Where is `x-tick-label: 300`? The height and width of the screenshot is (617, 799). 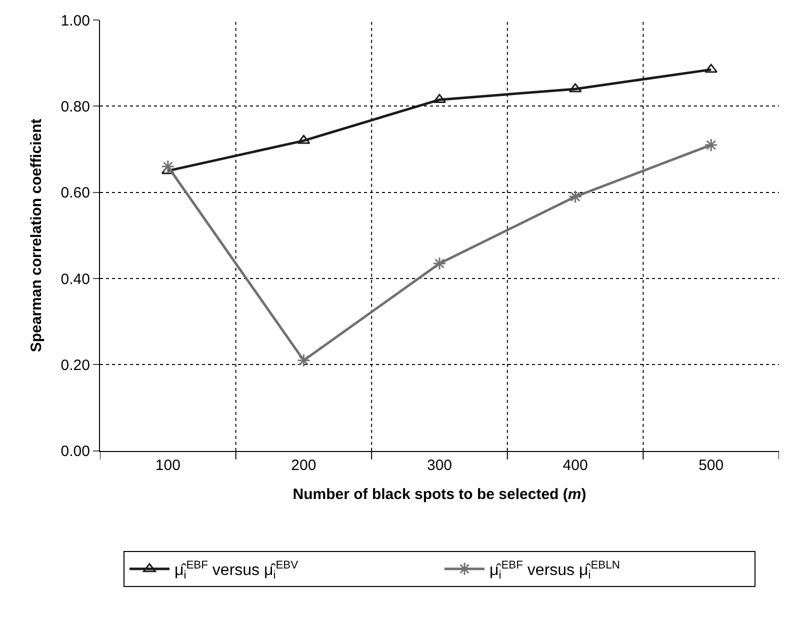 x-tick-label: 300 is located at coordinates (439, 465).